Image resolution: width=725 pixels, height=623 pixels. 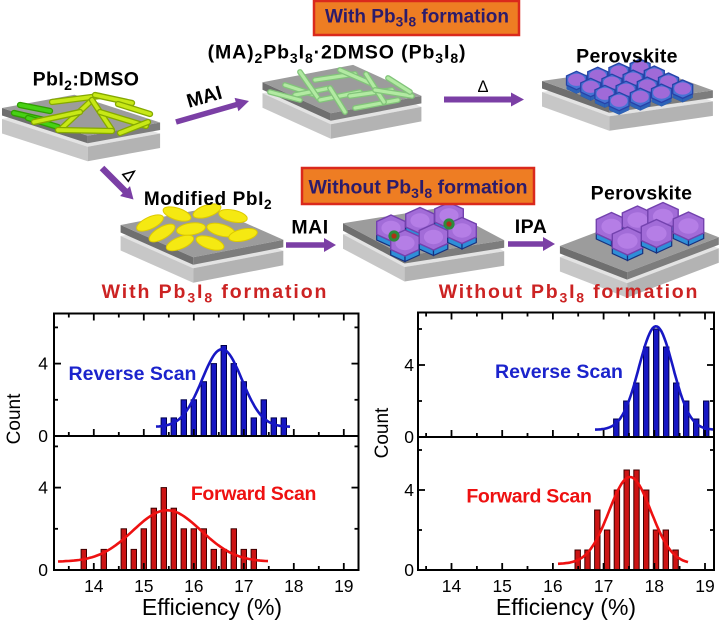 I want to click on svg-text: Δ, so click(x=482, y=87).